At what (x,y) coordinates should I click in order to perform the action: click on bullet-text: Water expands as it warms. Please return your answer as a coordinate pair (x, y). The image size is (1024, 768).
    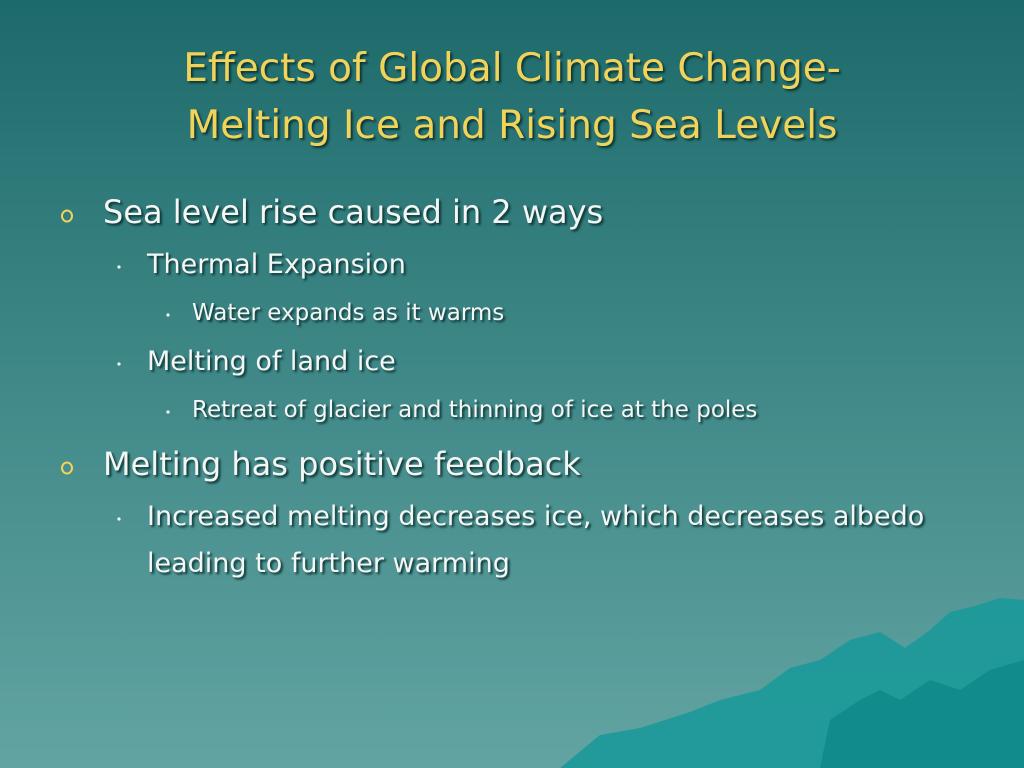
    Looking at the image, I should click on (348, 313).